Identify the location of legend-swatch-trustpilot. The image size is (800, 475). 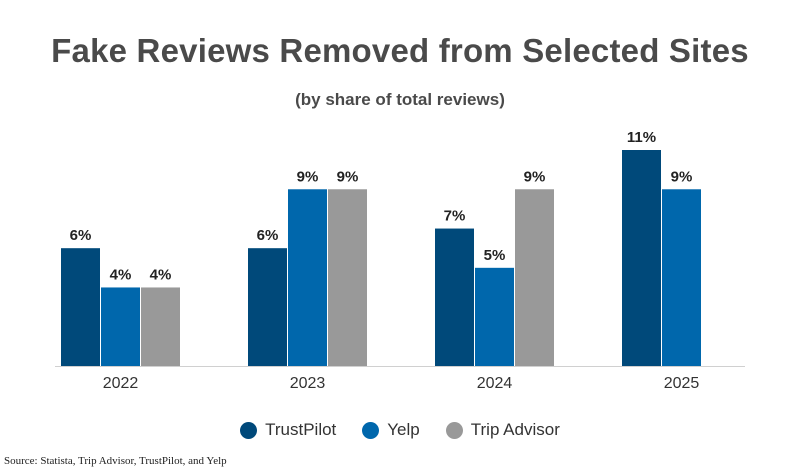
(249, 430).